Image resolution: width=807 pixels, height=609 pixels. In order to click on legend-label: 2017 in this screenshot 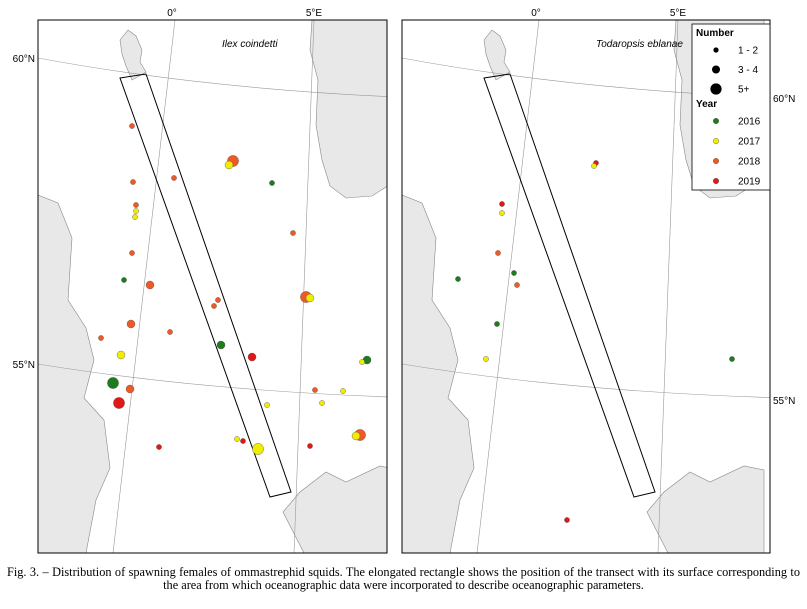, I will do `click(749, 142)`.